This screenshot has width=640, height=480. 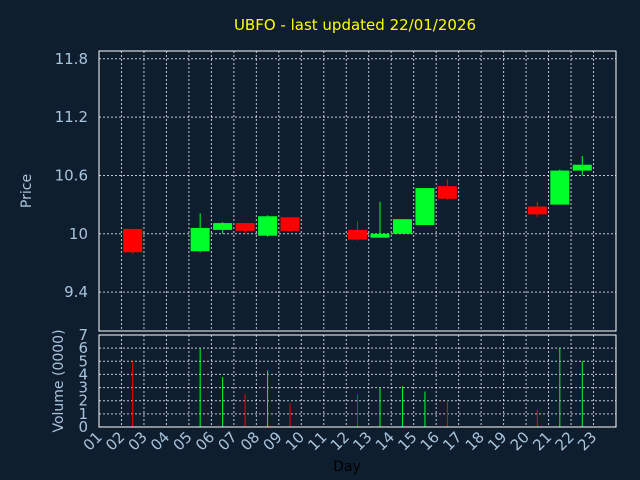 What do you see at coordinates (347, 467) in the screenshot?
I see `x-axis-label: Day` at bounding box center [347, 467].